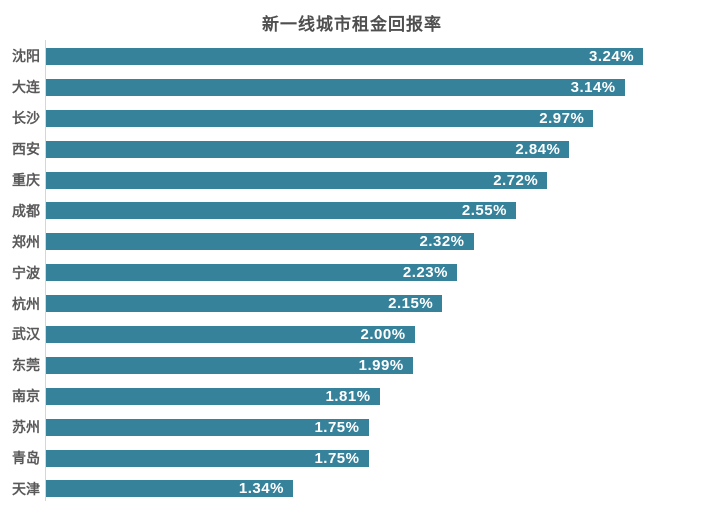 Image resolution: width=704 pixels, height=518 pixels. I want to click on bar-track: 2.84%, so click(368, 149).